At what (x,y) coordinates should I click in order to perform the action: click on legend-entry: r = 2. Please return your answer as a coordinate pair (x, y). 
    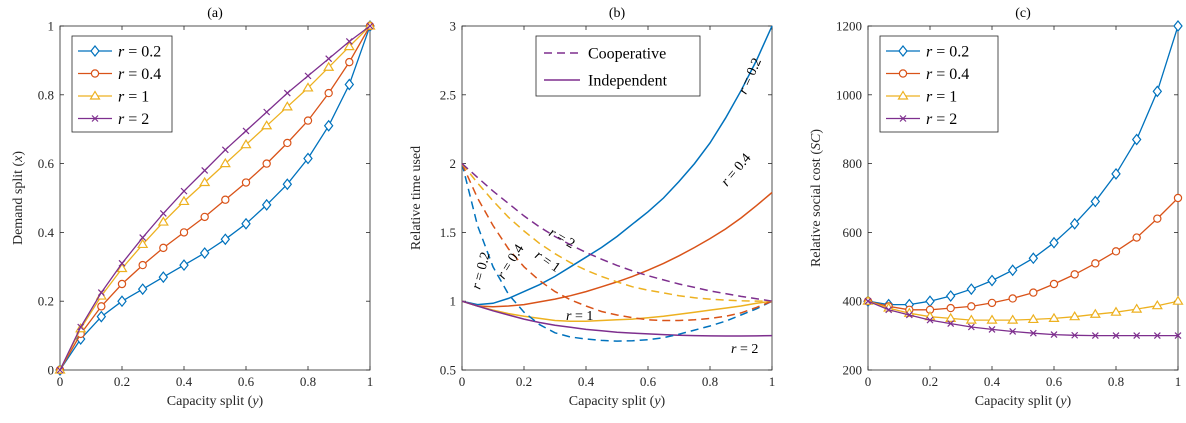
    Looking at the image, I should click on (921, 119).